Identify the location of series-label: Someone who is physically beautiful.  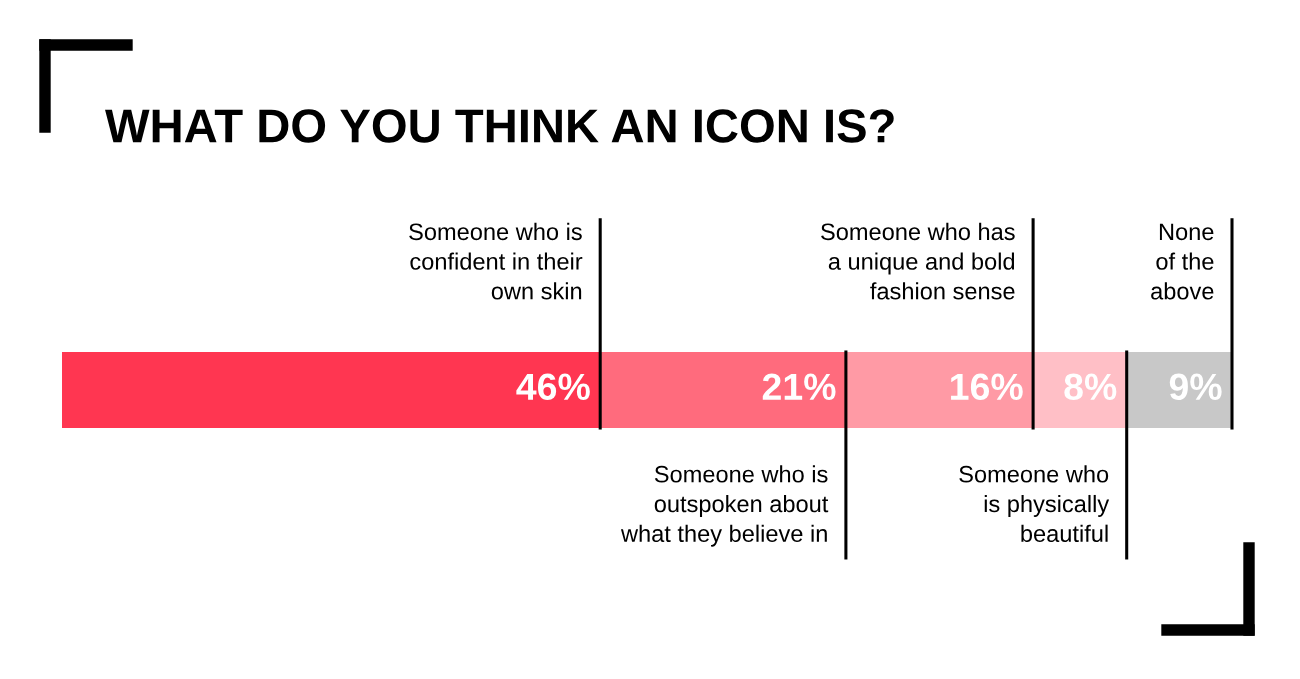
(1034, 503).